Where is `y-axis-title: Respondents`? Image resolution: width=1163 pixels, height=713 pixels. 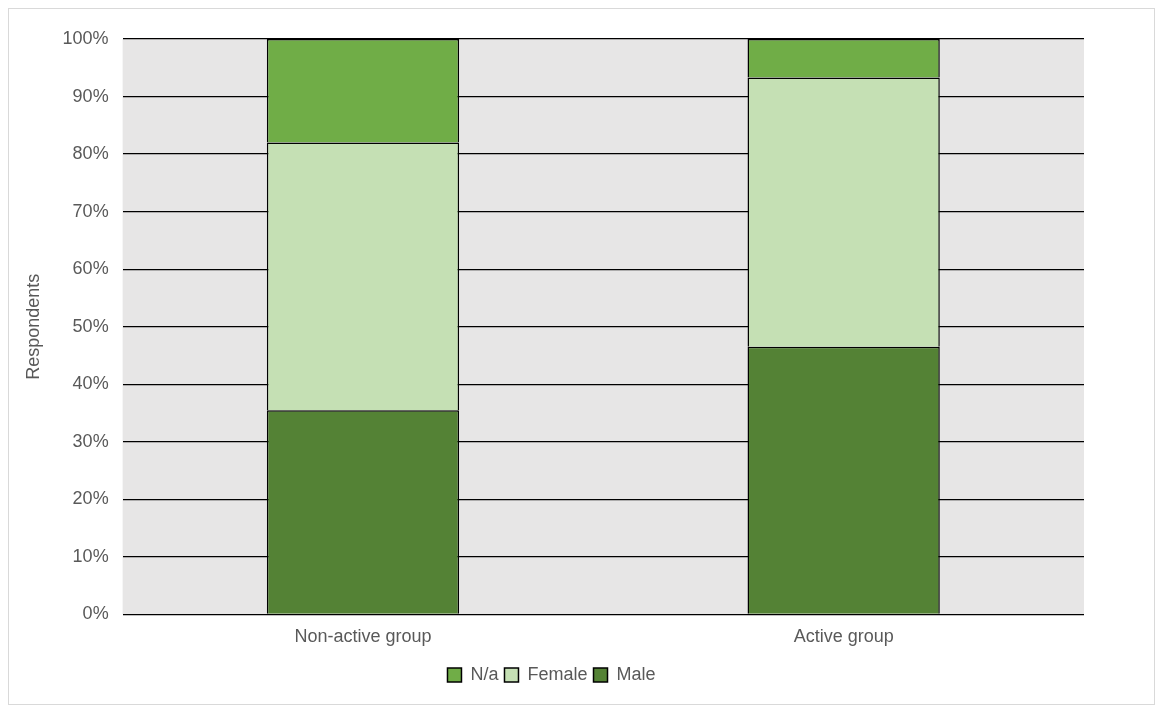
y-axis-title: Respondents is located at coordinates (32, 326).